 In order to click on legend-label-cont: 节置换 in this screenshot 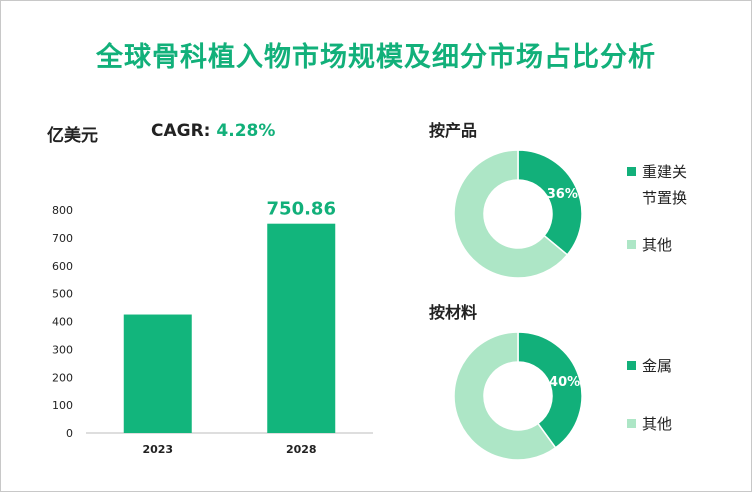, I will do `click(665, 198)`.